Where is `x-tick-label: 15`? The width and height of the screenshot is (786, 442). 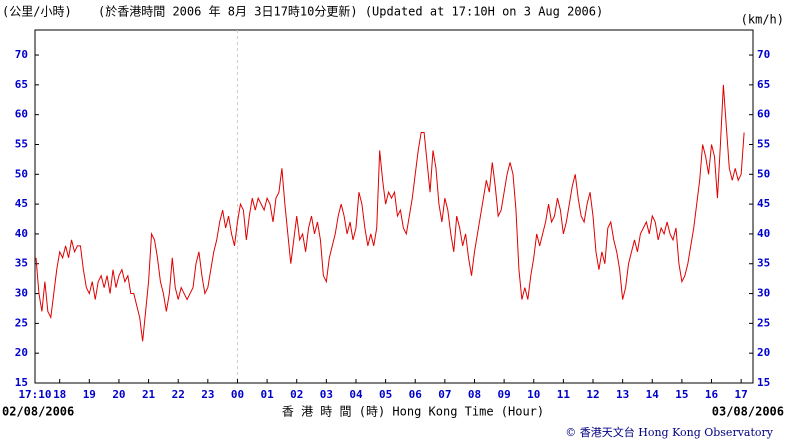 x-tick-label: 15 is located at coordinates (681, 394).